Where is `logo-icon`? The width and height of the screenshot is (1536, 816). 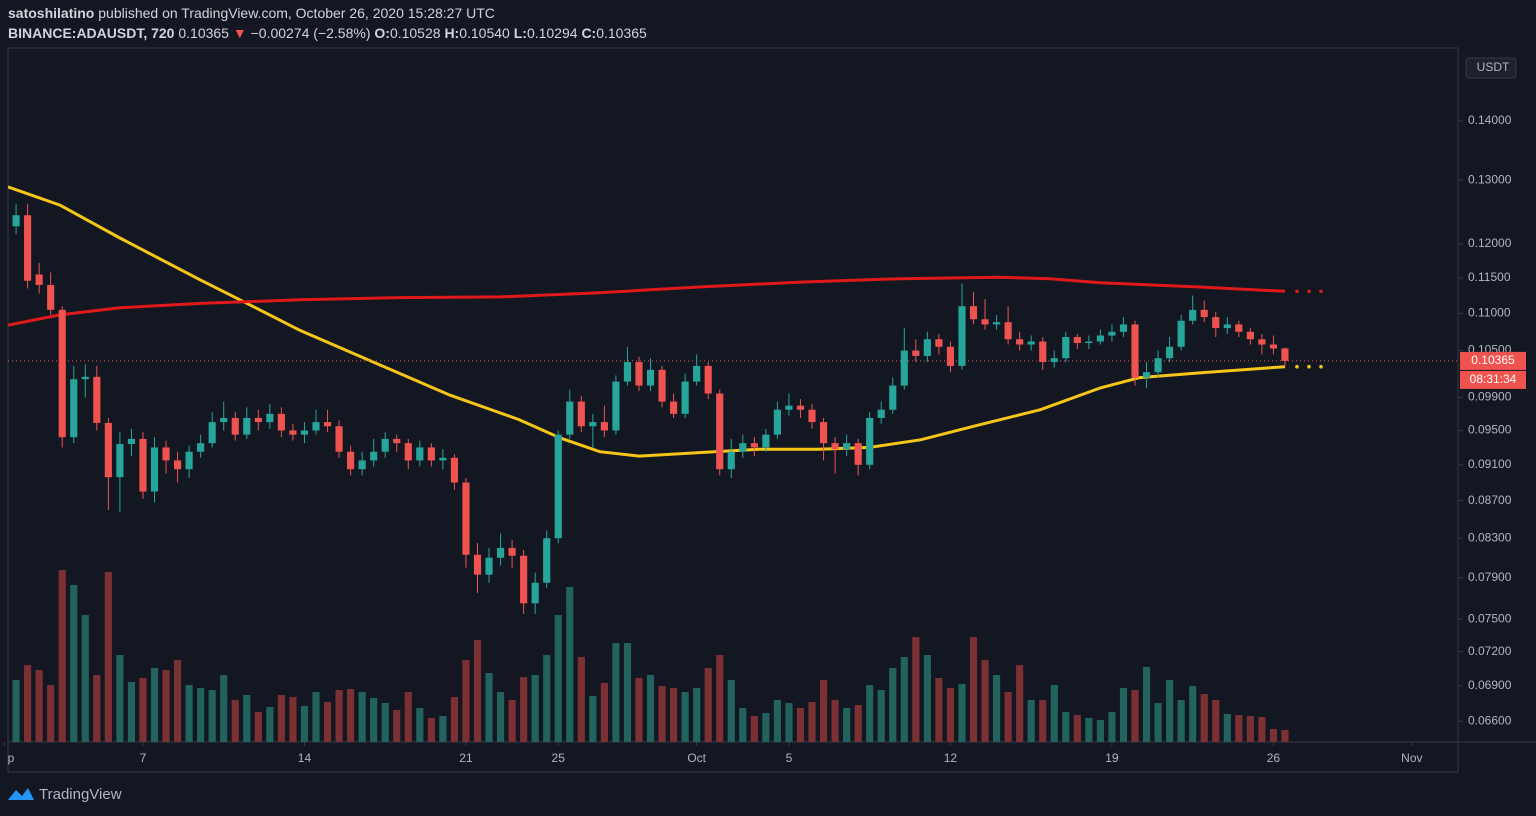 logo-icon is located at coordinates (21, 794).